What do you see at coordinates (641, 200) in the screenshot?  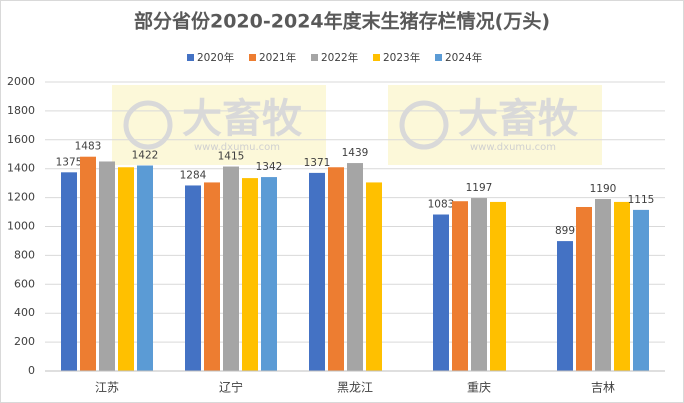 I see `data-label: 1115` at bounding box center [641, 200].